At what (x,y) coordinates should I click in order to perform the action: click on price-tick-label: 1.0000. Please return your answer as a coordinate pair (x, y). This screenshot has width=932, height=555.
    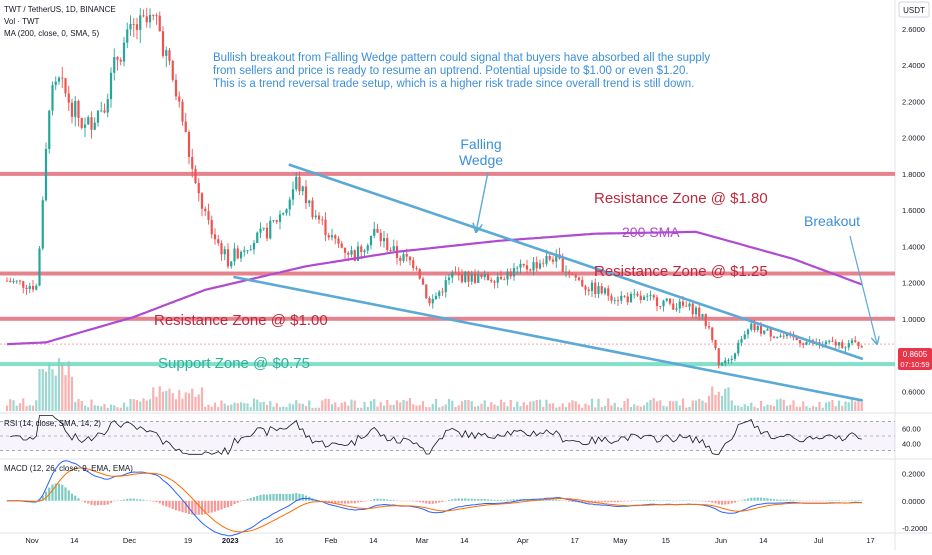
    Looking at the image, I should click on (913, 319).